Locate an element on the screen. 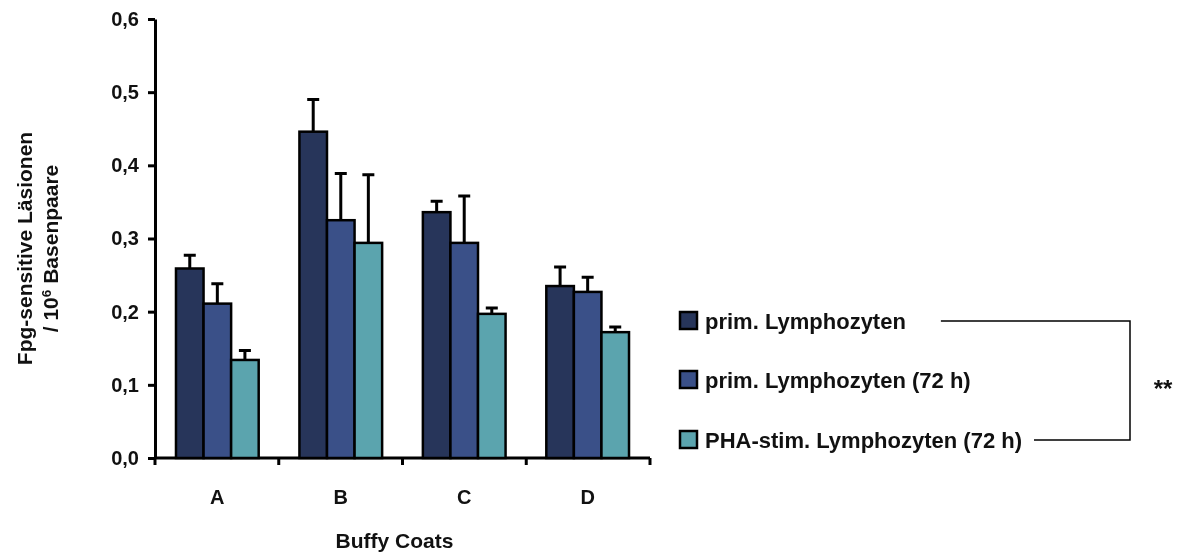 The height and width of the screenshot is (556, 1185). legend-label: PHA-stim. Lymphozyten (72 h) is located at coordinates (863, 440).